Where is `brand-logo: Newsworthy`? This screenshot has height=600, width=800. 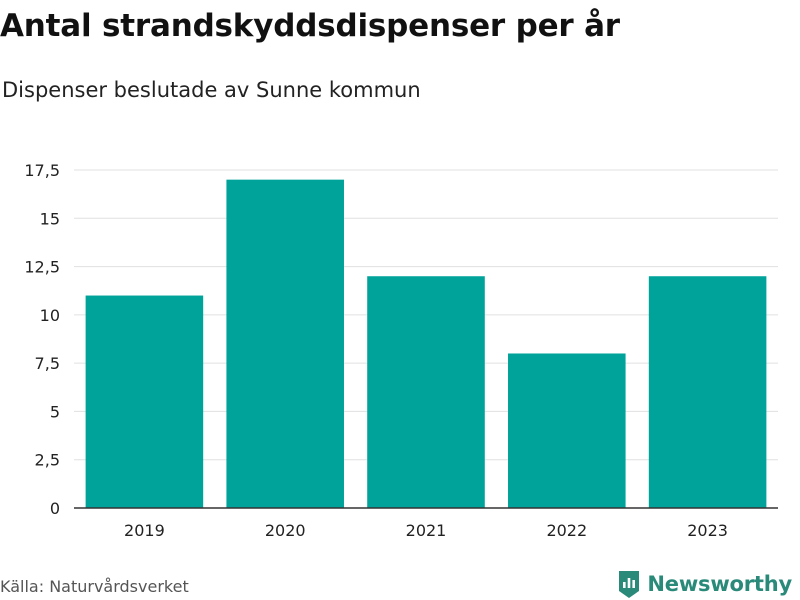
brand-logo: Newsworthy is located at coordinates (704, 584).